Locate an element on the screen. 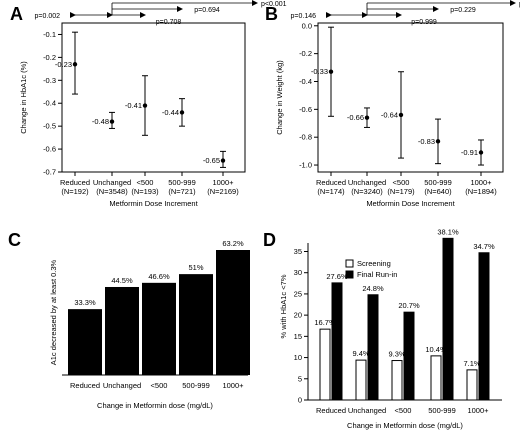  panel-a-value-label: -0.41 is located at coordinates (133, 105).